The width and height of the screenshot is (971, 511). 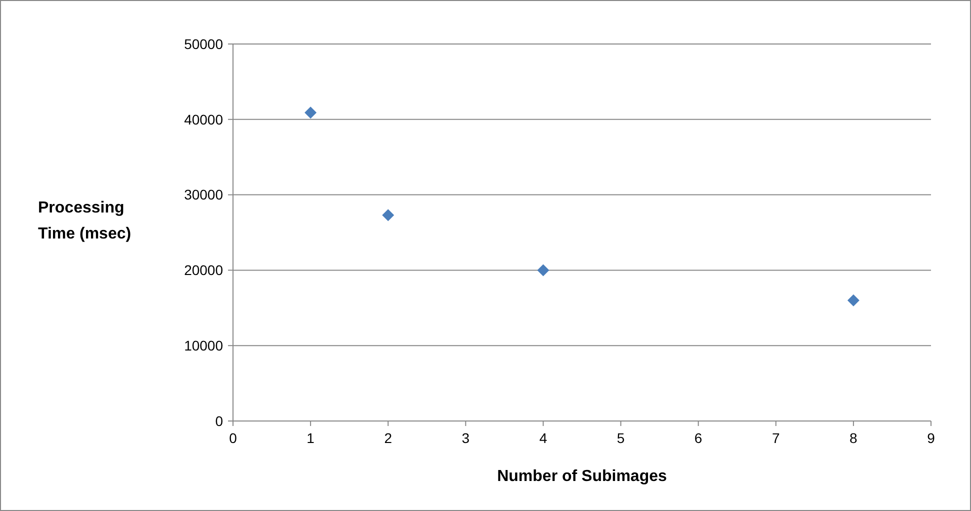 I want to click on y-tick-label: 30000, so click(x=204, y=194).